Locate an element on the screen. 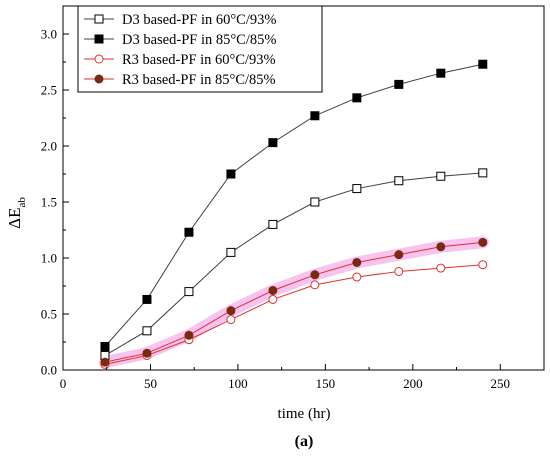 The height and width of the screenshot is (456, 550). x-tick-label: 100 is located at coordinates (238, 383).